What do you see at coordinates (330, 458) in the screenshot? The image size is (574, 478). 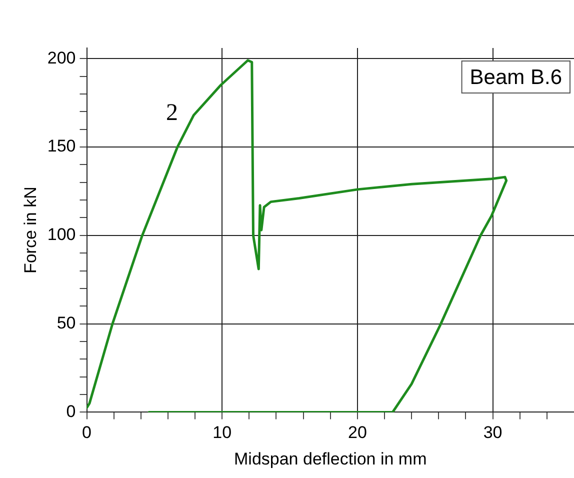 I see `x-axis-title: Midspan deflection in mm` at bounding box center [330, 458].